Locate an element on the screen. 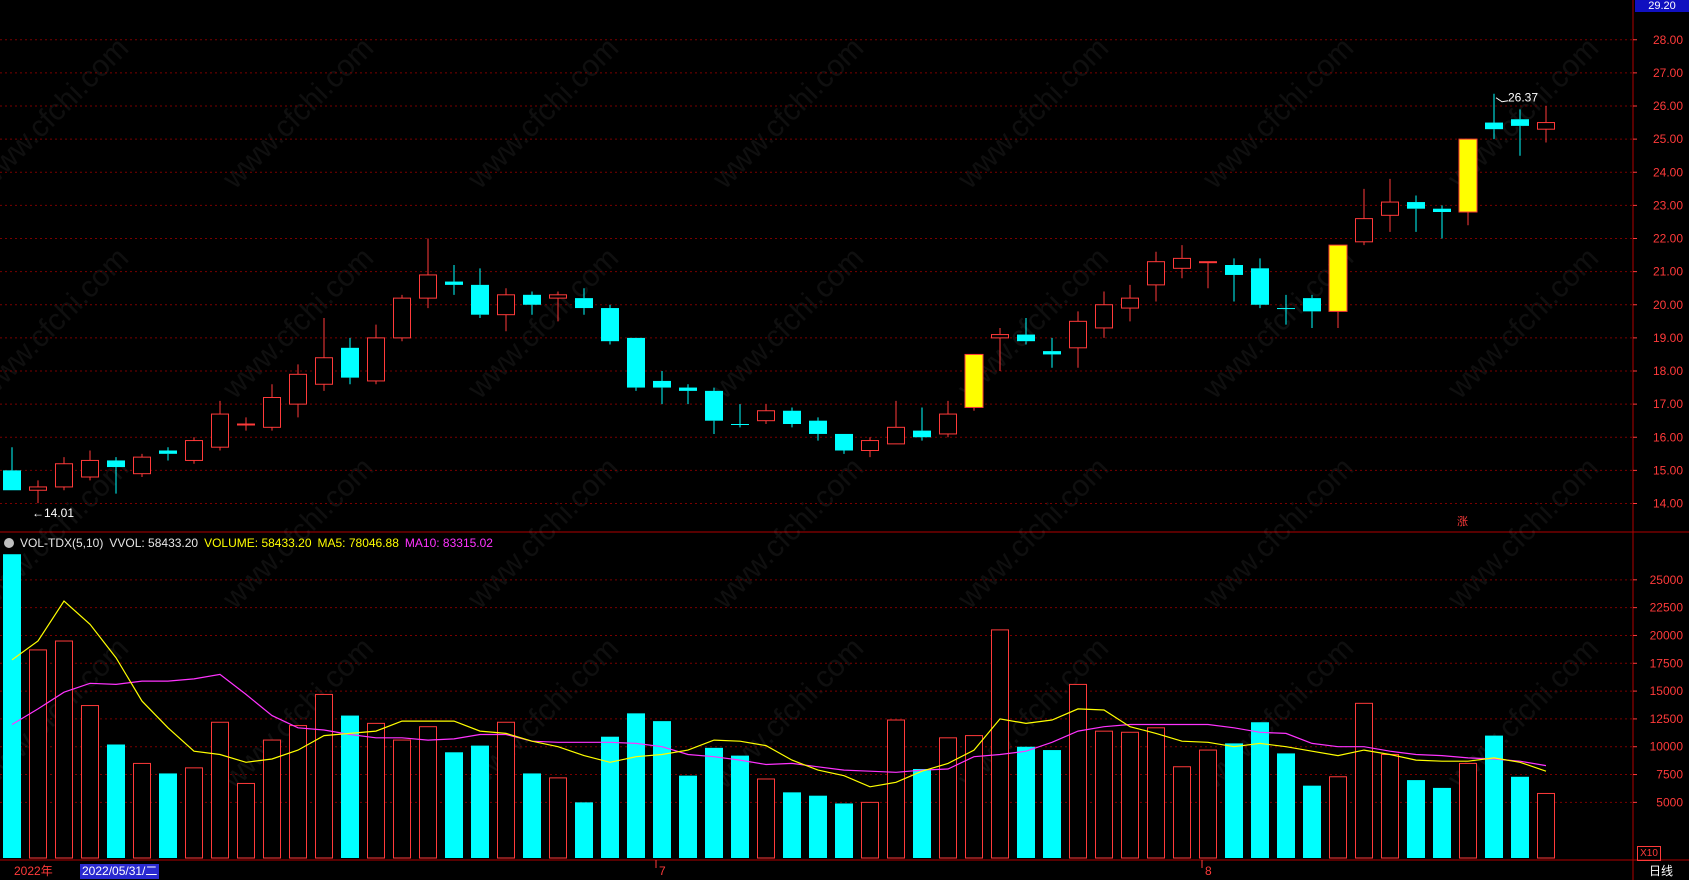 The height and width of the screenshot is (880, 1689). limit-up-marker: 涨 is located at coordinates (1462, 521).